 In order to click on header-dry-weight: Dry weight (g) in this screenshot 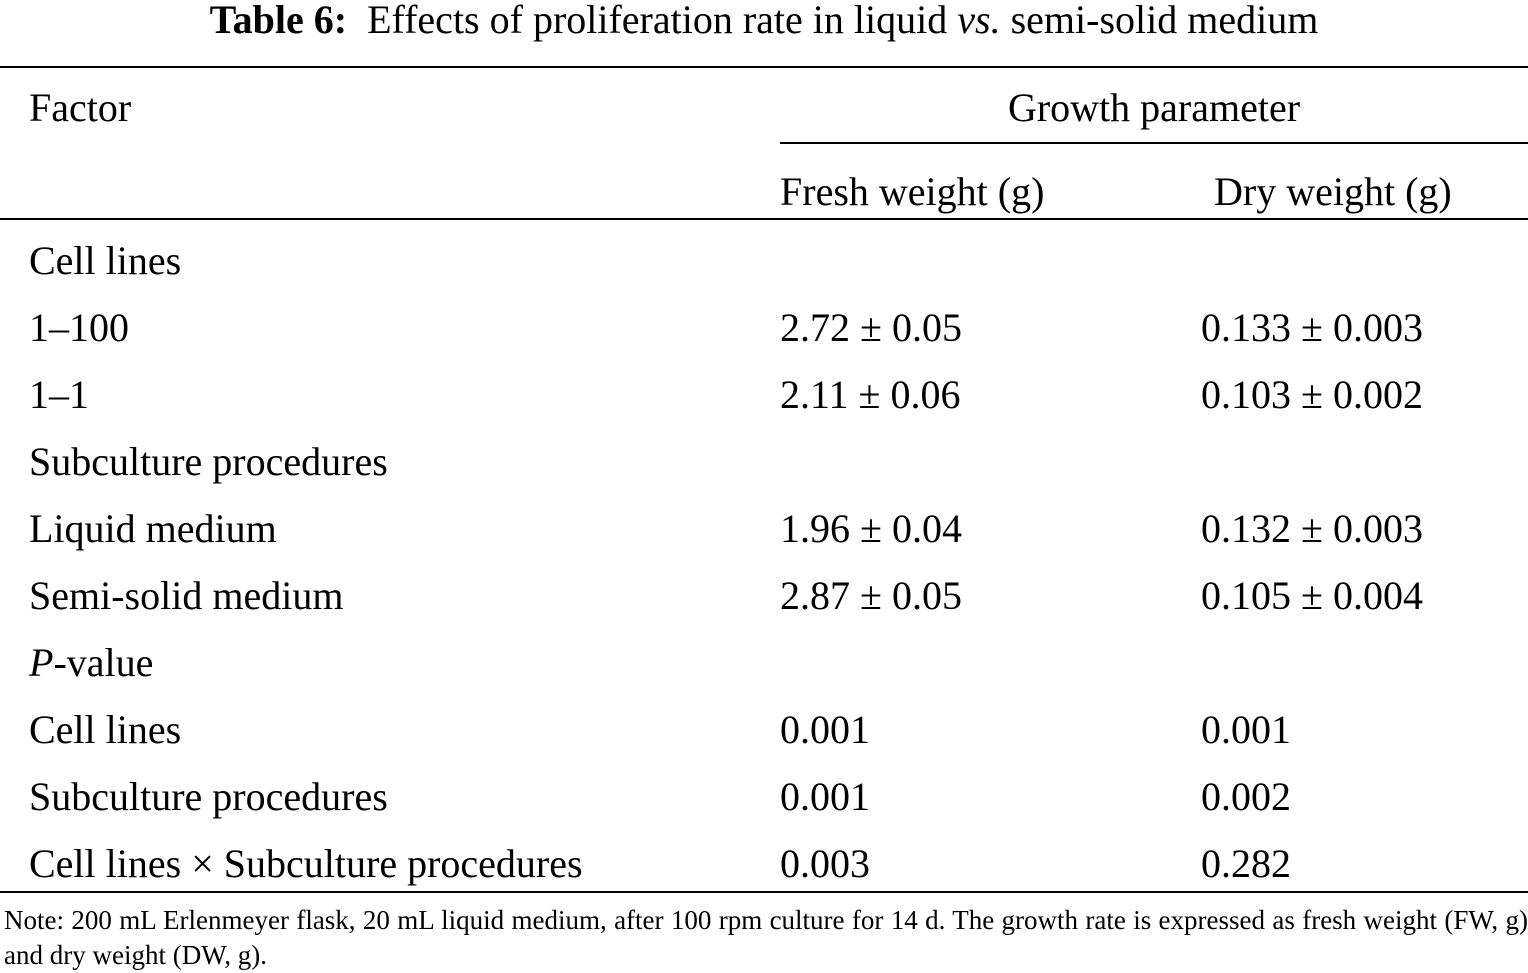, I will do `click(1333, 191)`.